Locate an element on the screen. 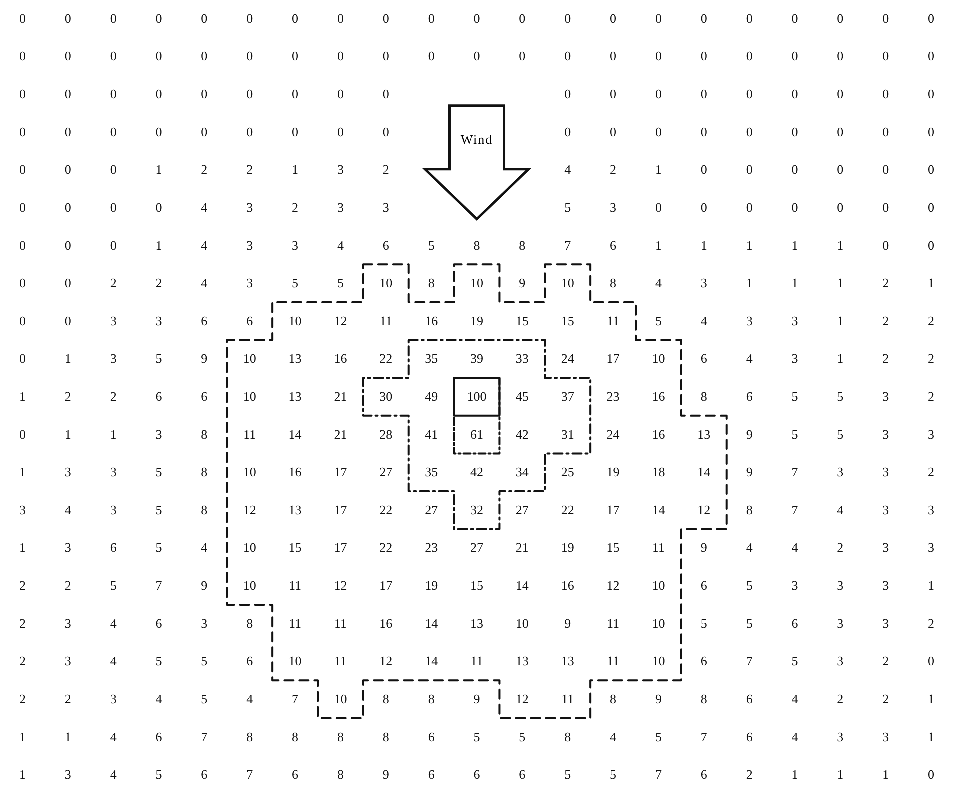  data-label: 24 is located at coordinates (568, 358).